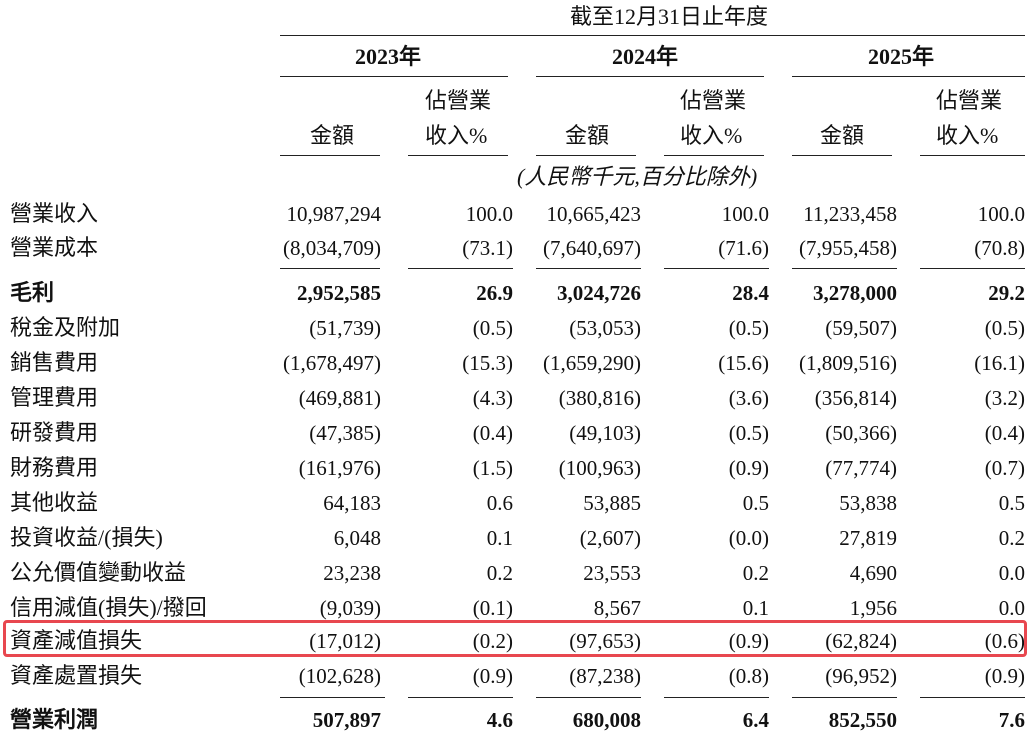 This screenshot has height=735, width=1035. Describe the element at coordinates (65, 327) in the screenshot. I see `row-label: 稅金及附加` at that location.